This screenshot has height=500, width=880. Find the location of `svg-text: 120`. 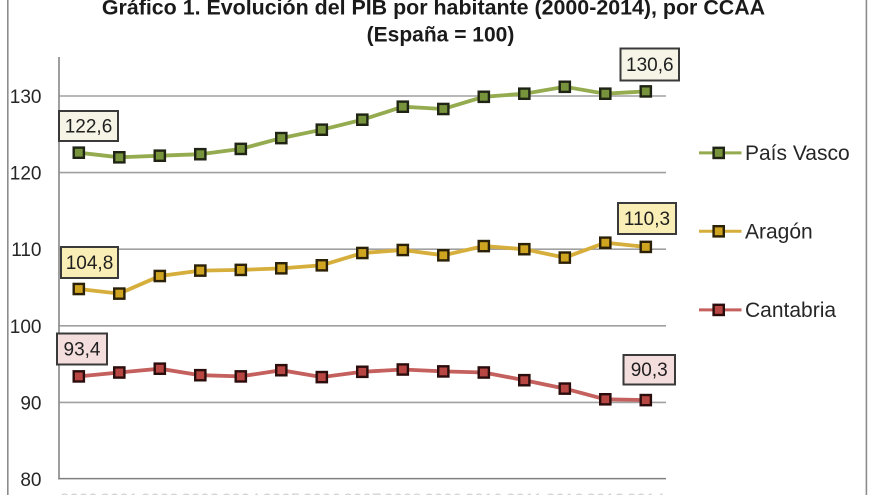

svg-text: 120 is located at coordinates (26, 174).